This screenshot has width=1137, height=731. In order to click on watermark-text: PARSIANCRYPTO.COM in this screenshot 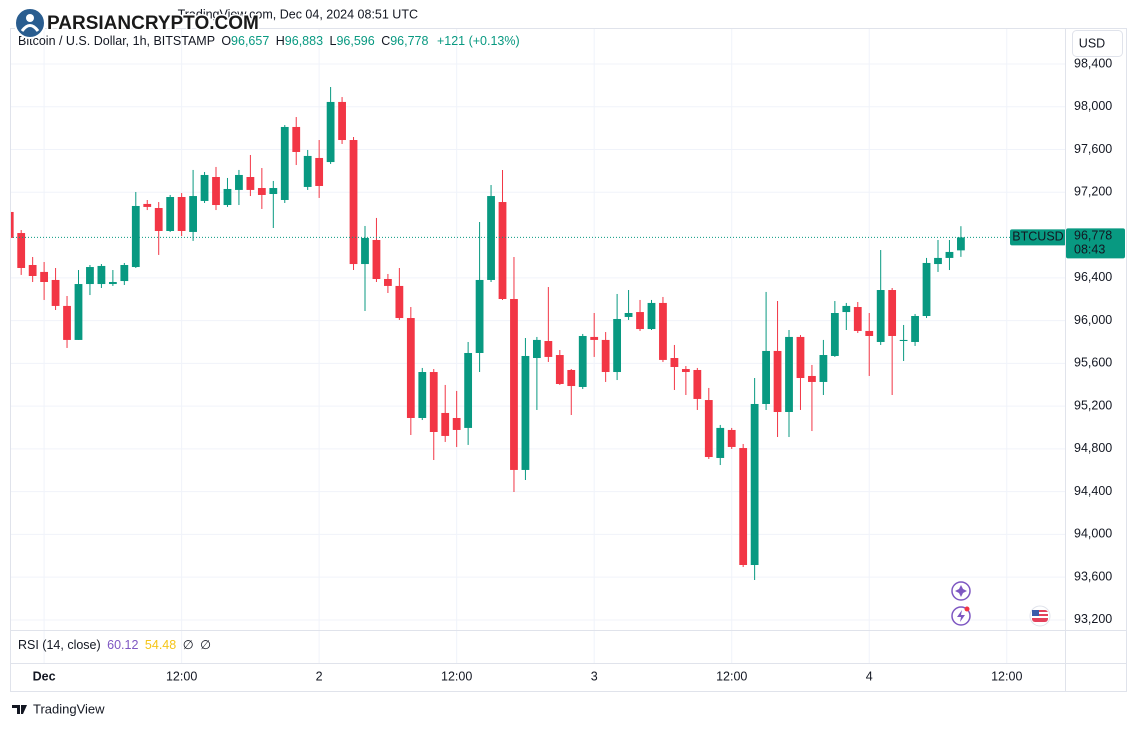, I will do `click(153, 23)`.